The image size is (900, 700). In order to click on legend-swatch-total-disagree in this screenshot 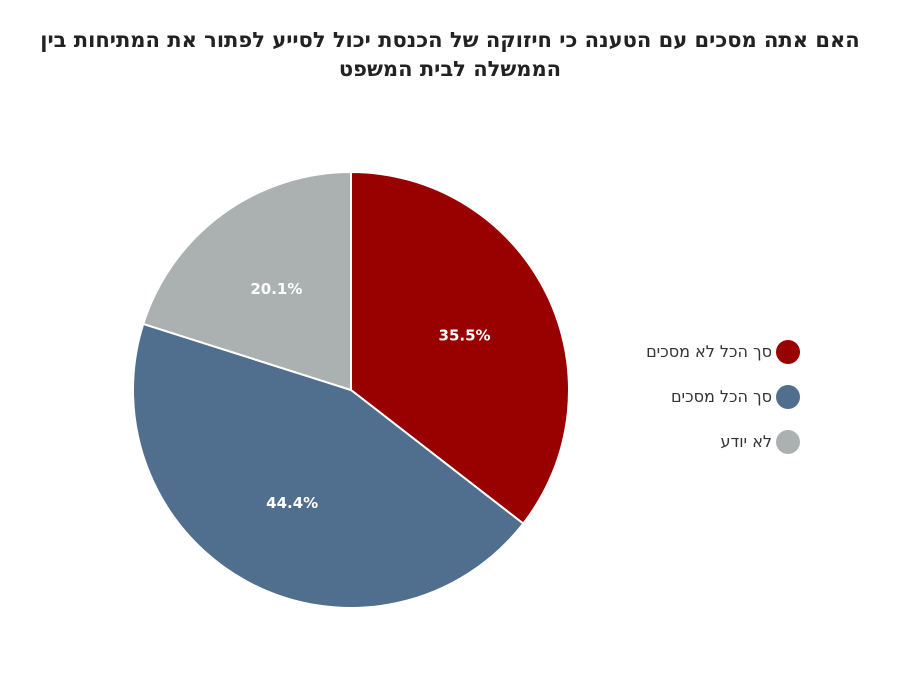, I will do `click(788, 351)`.